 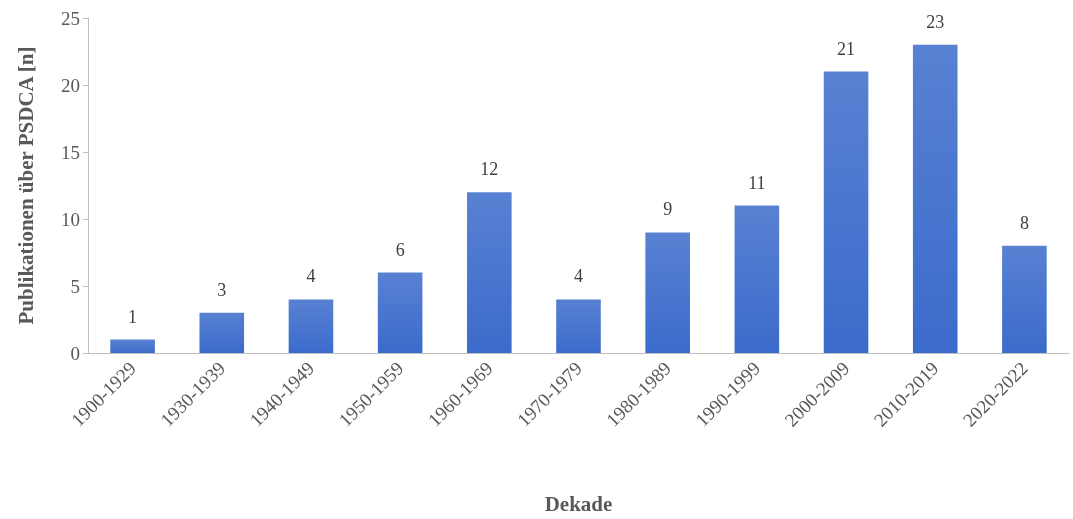 What do you see at coordinates (668, 209) in the screenshot?
I see `data-label: 9` at bounding box center [668, 209].